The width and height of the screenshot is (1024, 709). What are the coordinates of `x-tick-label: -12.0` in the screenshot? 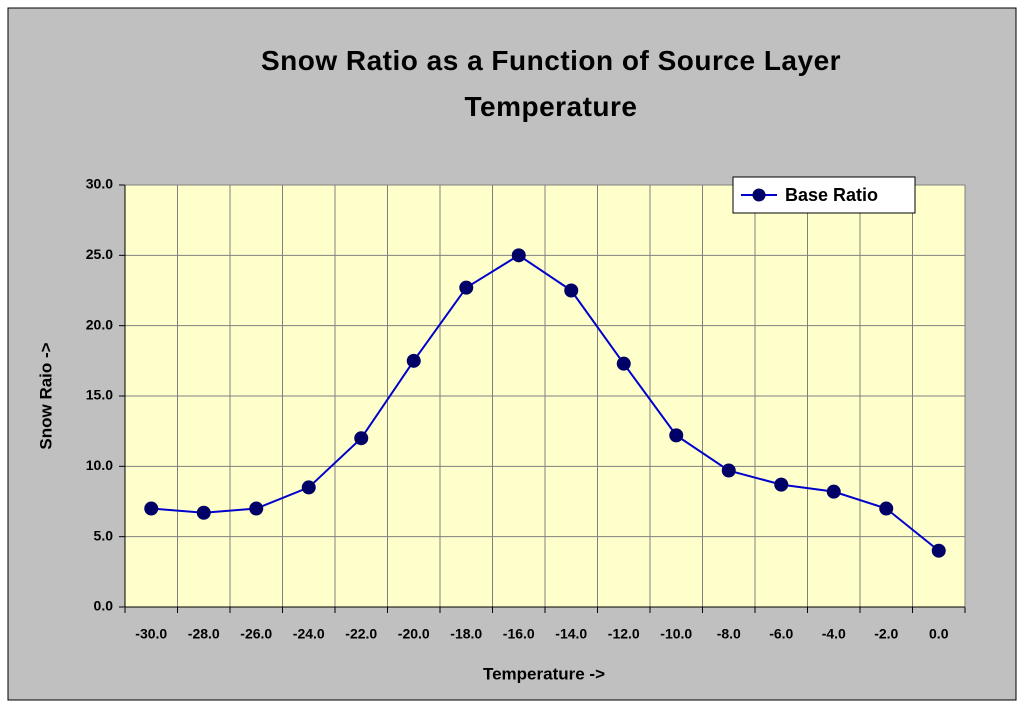 It's located at (624, 634).